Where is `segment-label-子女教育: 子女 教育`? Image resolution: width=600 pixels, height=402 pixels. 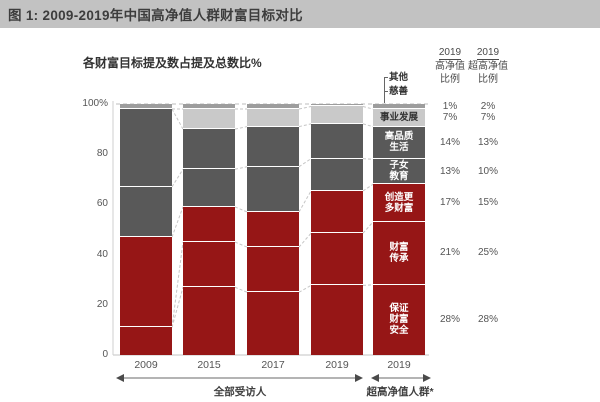
segment-label-子女教育: 子女 教育 is located at coordinates (399, 171).